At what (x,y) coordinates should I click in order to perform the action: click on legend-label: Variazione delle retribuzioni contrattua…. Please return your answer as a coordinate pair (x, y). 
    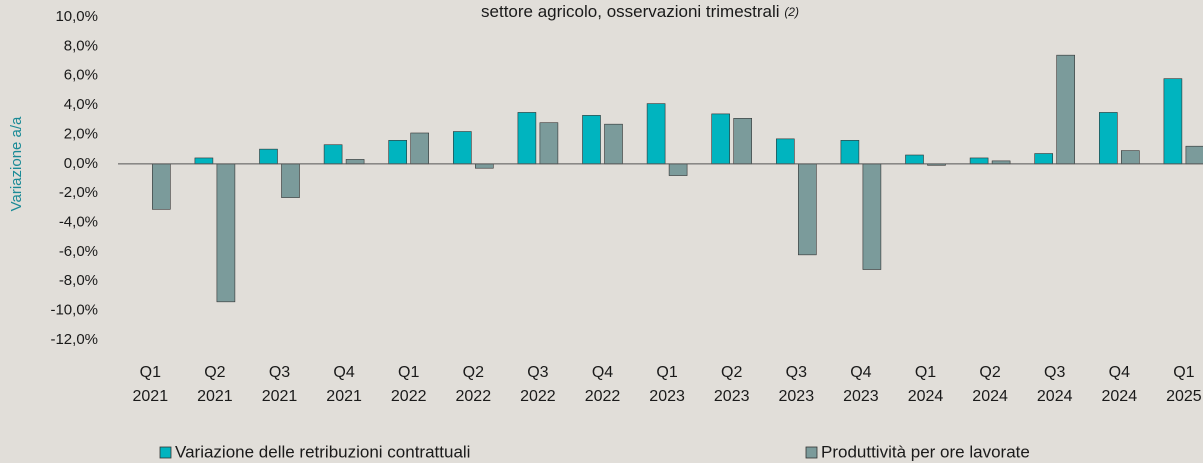
    Looking at the image, I should click on (322, 451).